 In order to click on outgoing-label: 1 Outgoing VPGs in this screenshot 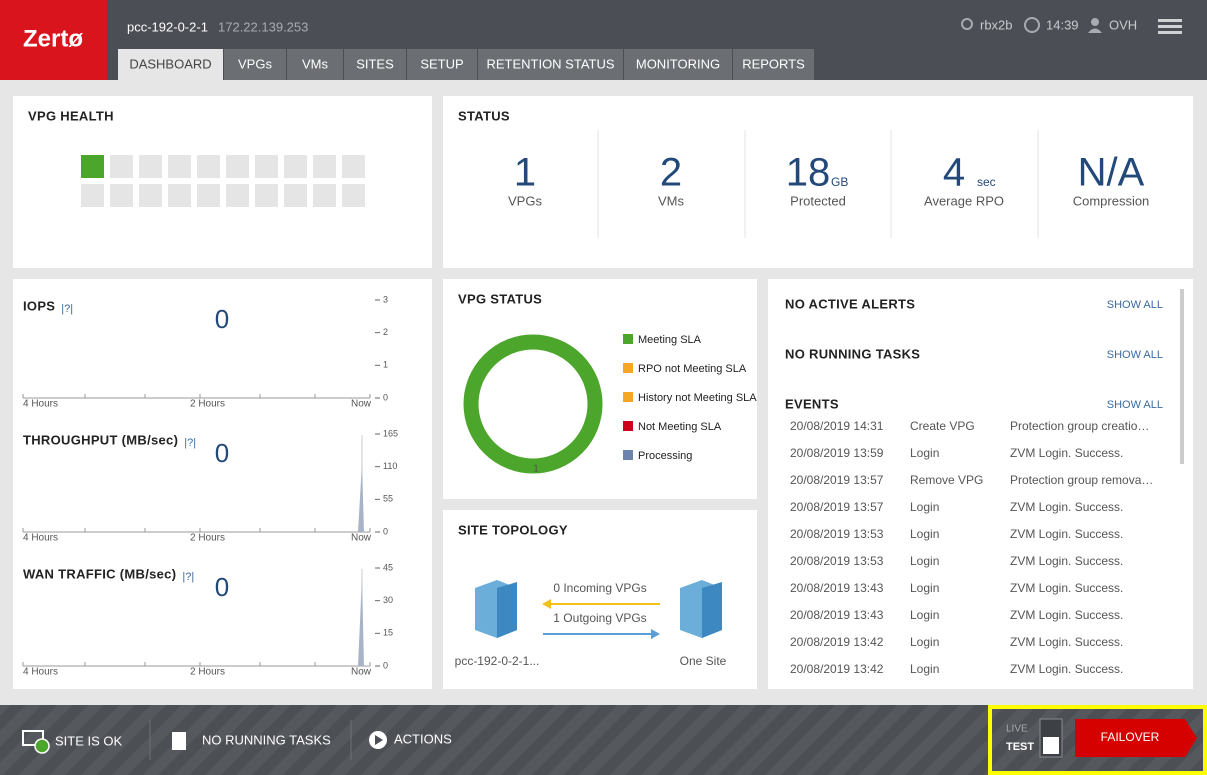, I will do `click(599, 618)`.